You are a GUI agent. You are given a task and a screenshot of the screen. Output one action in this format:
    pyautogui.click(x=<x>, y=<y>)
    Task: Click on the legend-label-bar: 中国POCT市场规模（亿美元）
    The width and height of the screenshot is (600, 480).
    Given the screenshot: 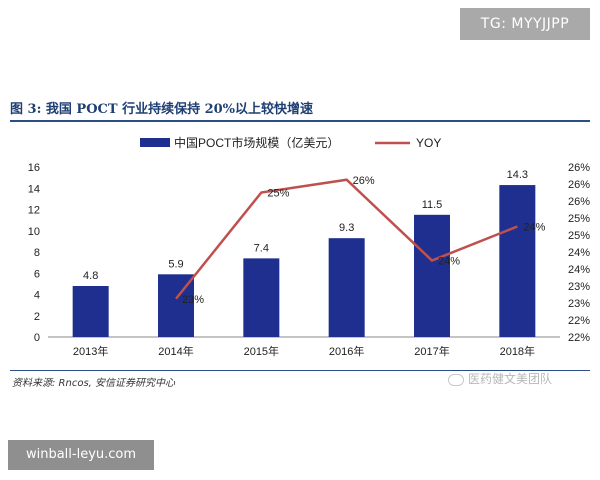 What is the action you would take?
    pyautogui.click(x=256, y=142)
    